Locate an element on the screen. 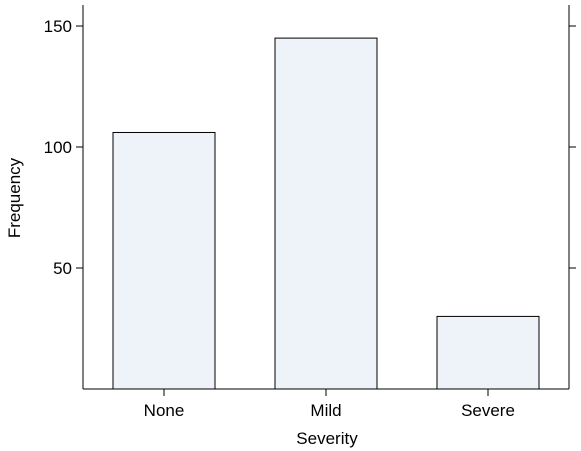 The image size is (581, 451). x-tick-label: None is located at coordinates (164, 410).